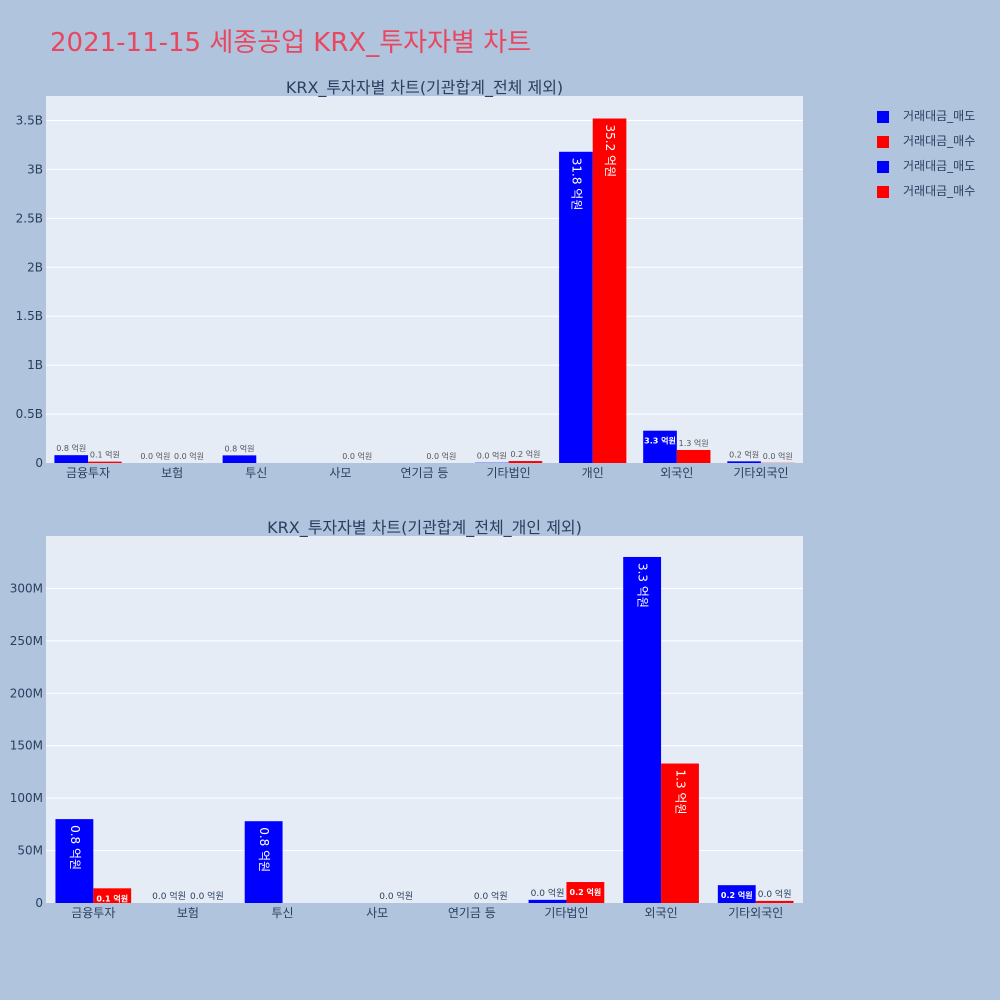  Describe the element at coordinates (29, 218) in the screenshot. I see `y-tick-label: 2.5B` at that location.